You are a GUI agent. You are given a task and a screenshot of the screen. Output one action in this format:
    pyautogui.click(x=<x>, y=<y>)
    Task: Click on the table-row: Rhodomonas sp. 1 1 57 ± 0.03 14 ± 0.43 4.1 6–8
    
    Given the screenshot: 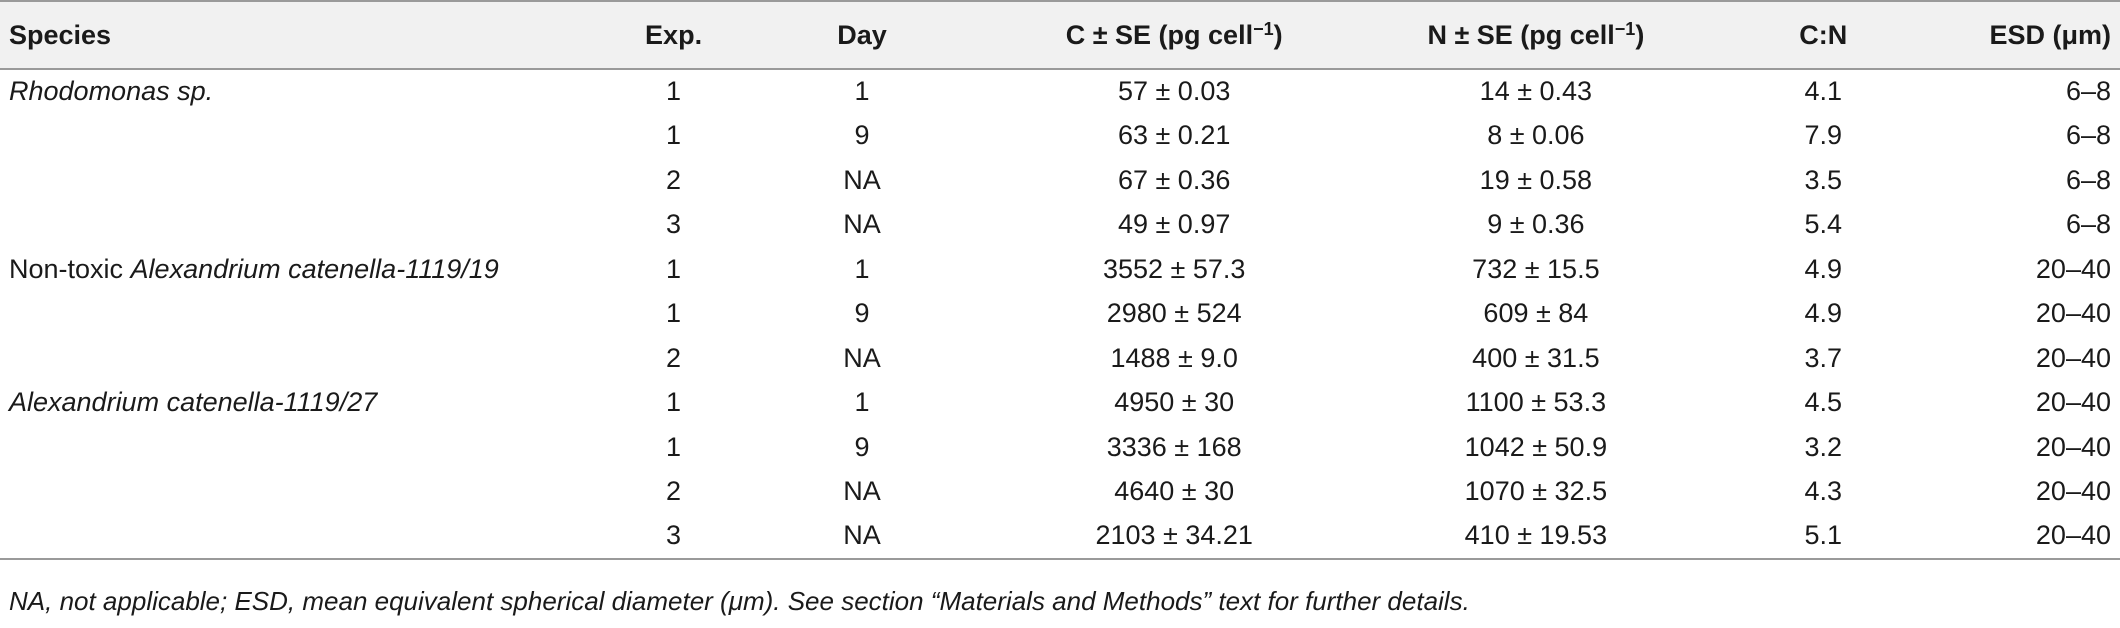 What is the action you would take?
    pyautogui.click(x=1060, y=91)
    